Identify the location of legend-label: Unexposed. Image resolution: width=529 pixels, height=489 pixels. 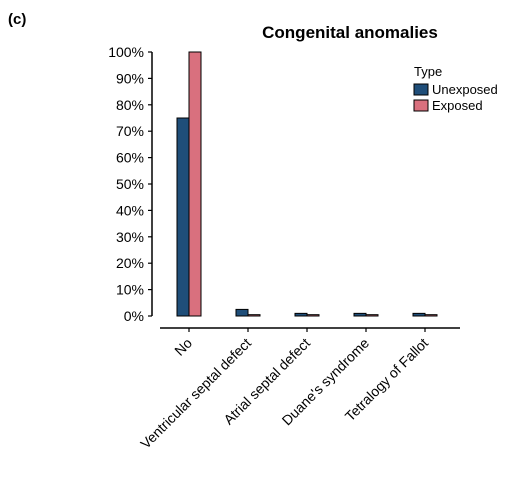
(465, 89).